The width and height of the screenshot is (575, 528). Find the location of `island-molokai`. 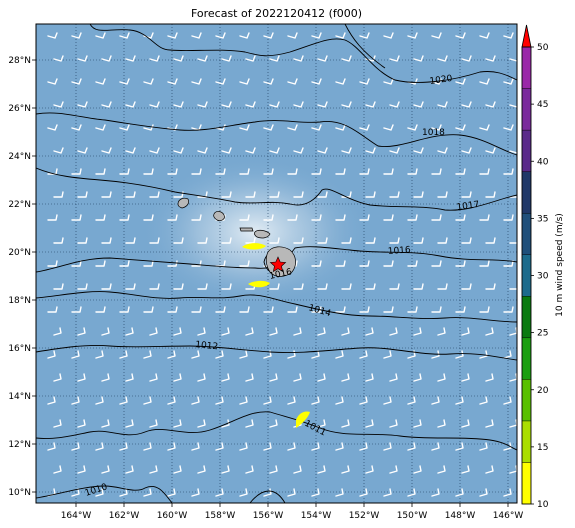

island-molokai is located at coordinates (246, 229).